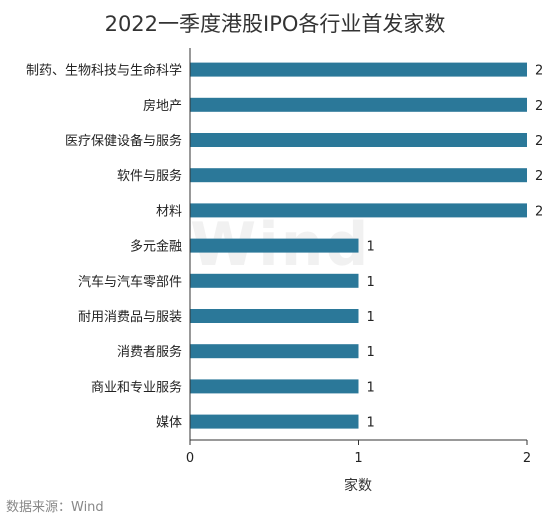 This screenshot has width=550, height=520. Describe the element at coordinates (358, 485) in the screenshot. I see `x-axis-title: 家数` at that location.